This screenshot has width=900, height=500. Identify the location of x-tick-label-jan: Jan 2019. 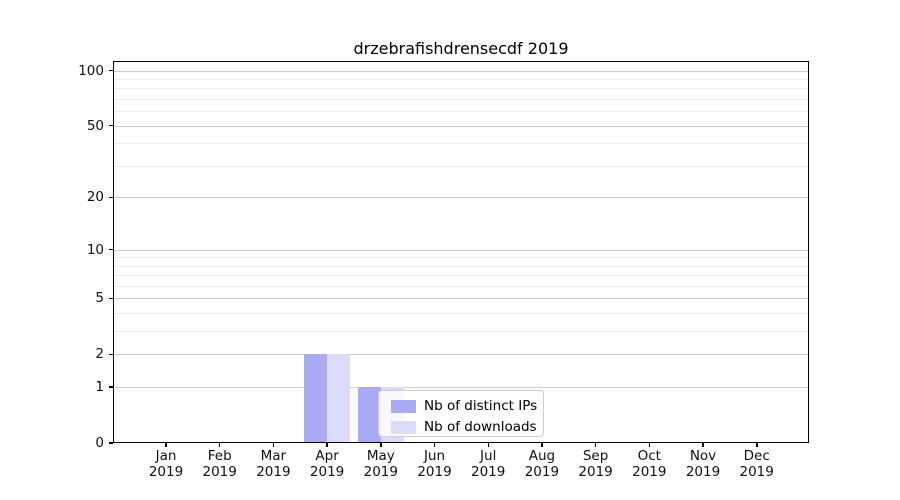
(166, 464).